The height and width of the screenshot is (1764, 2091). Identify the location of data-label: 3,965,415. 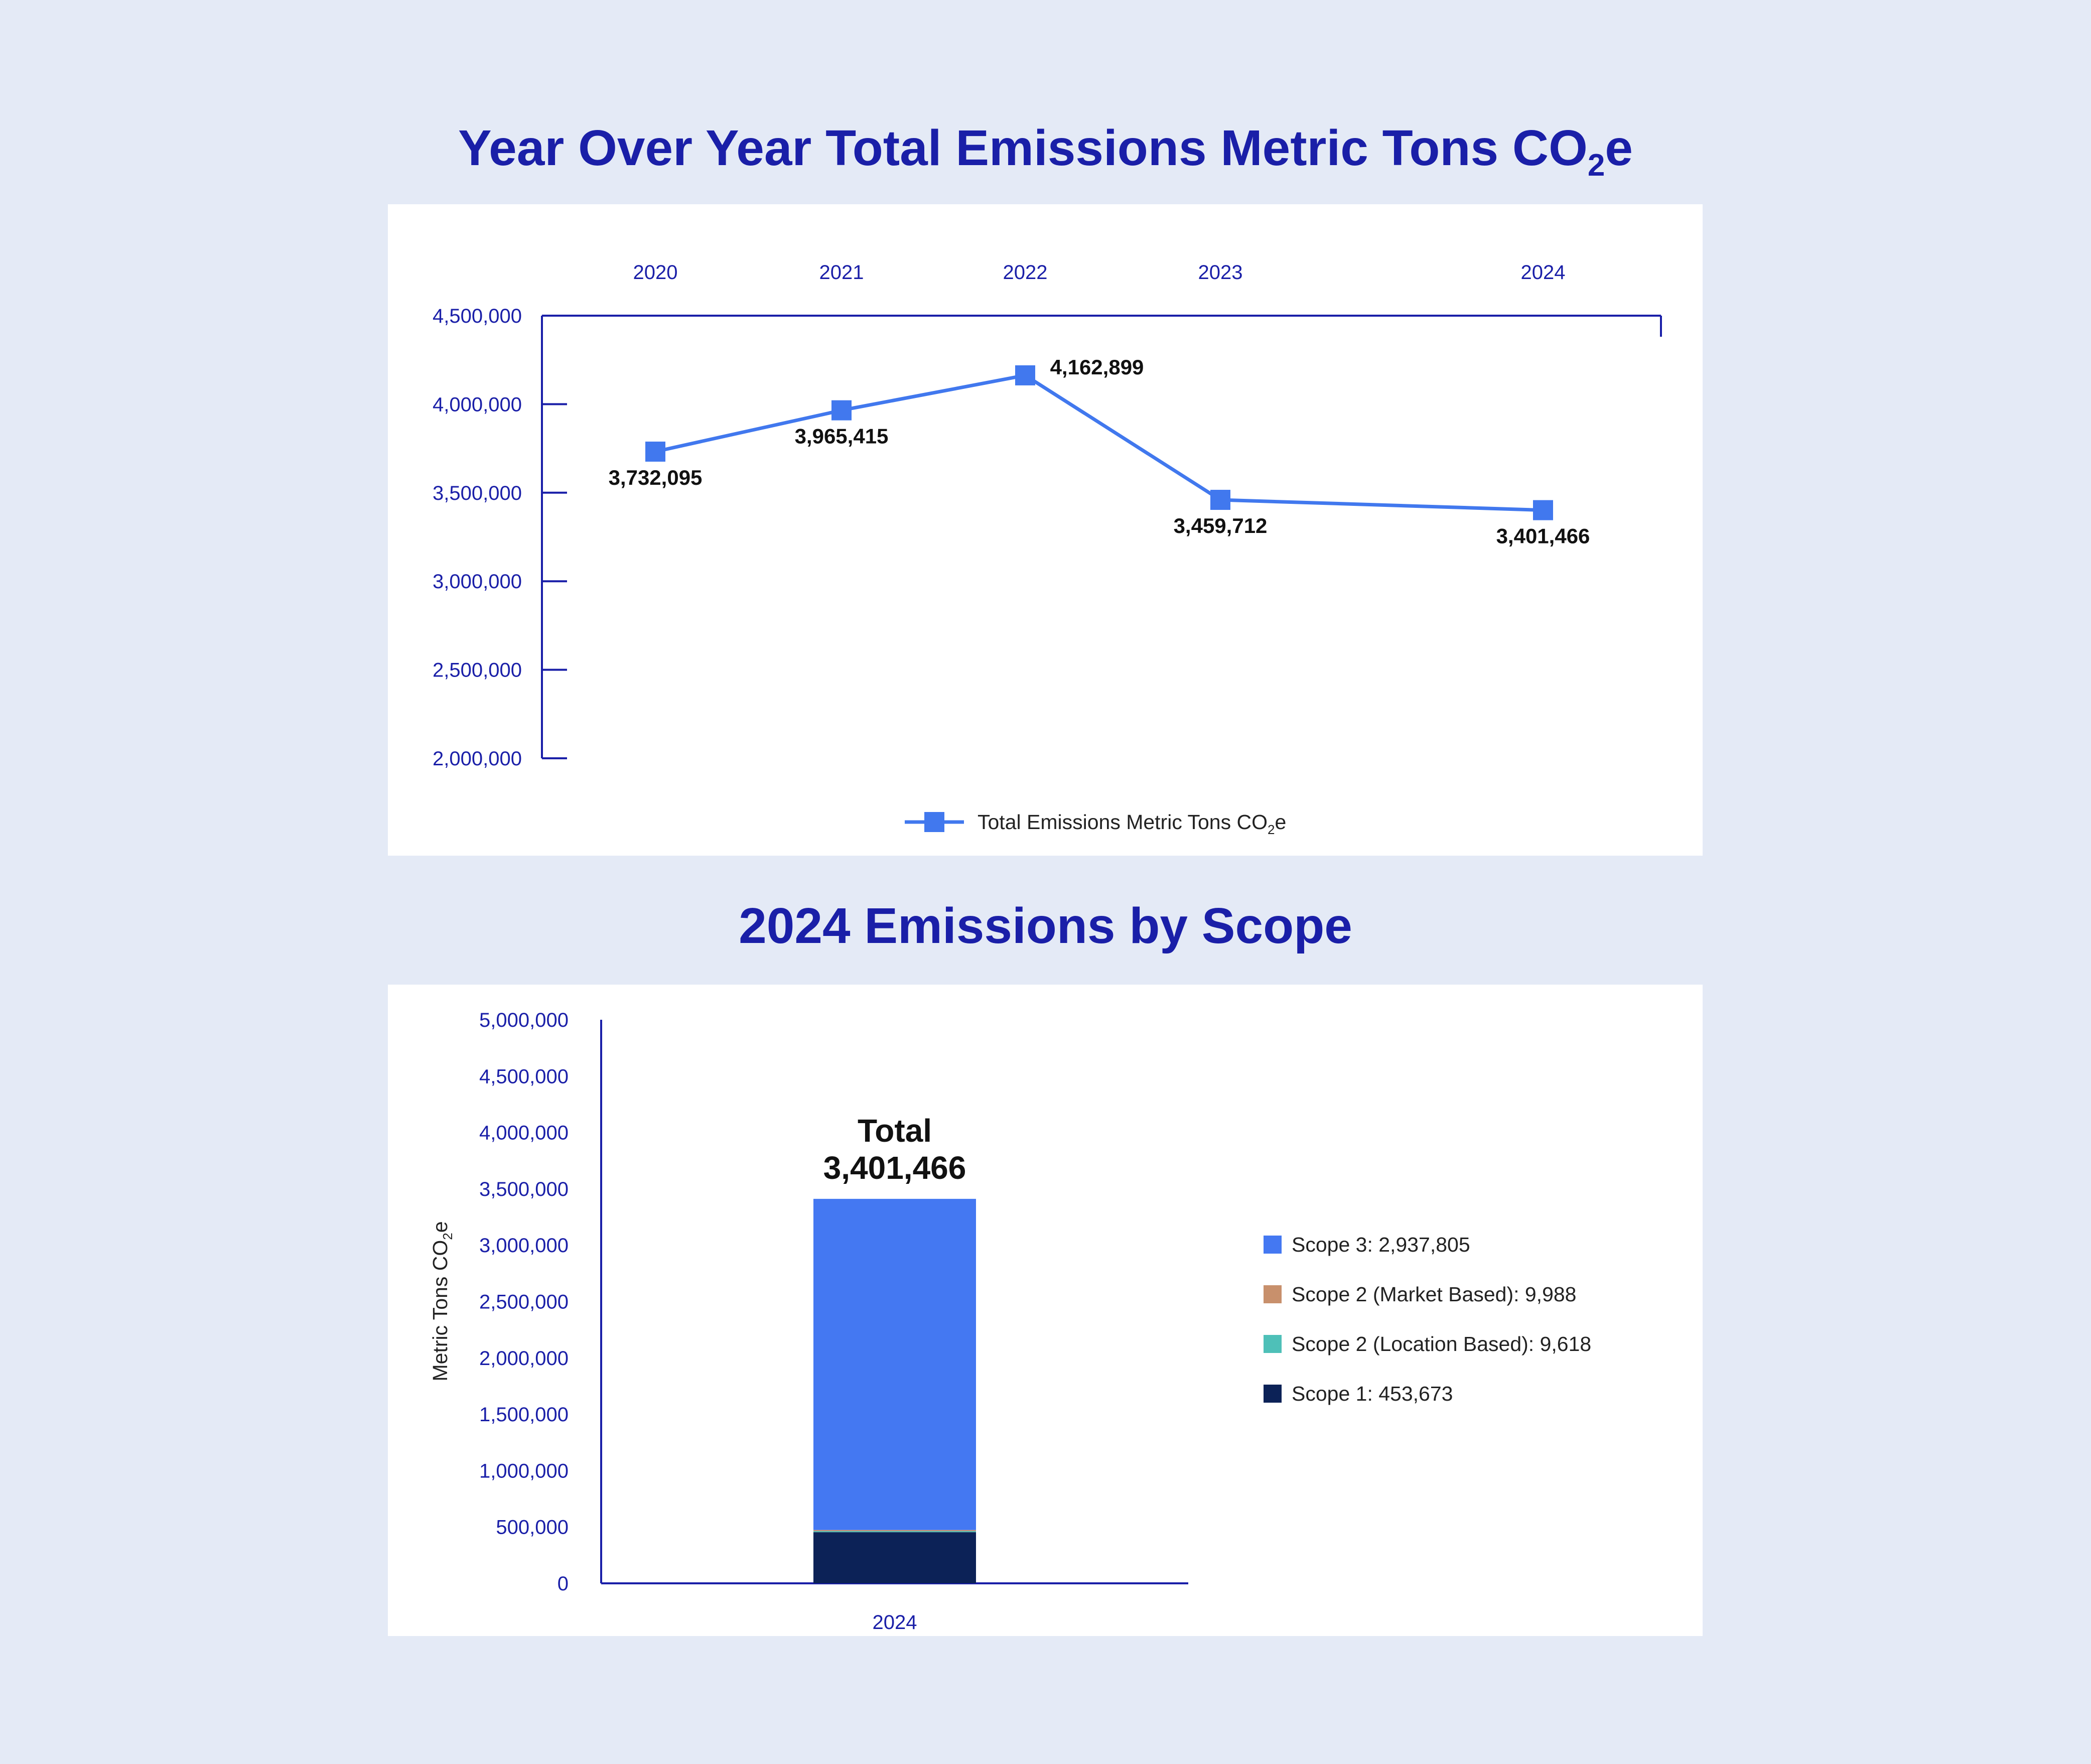
(842, 436).